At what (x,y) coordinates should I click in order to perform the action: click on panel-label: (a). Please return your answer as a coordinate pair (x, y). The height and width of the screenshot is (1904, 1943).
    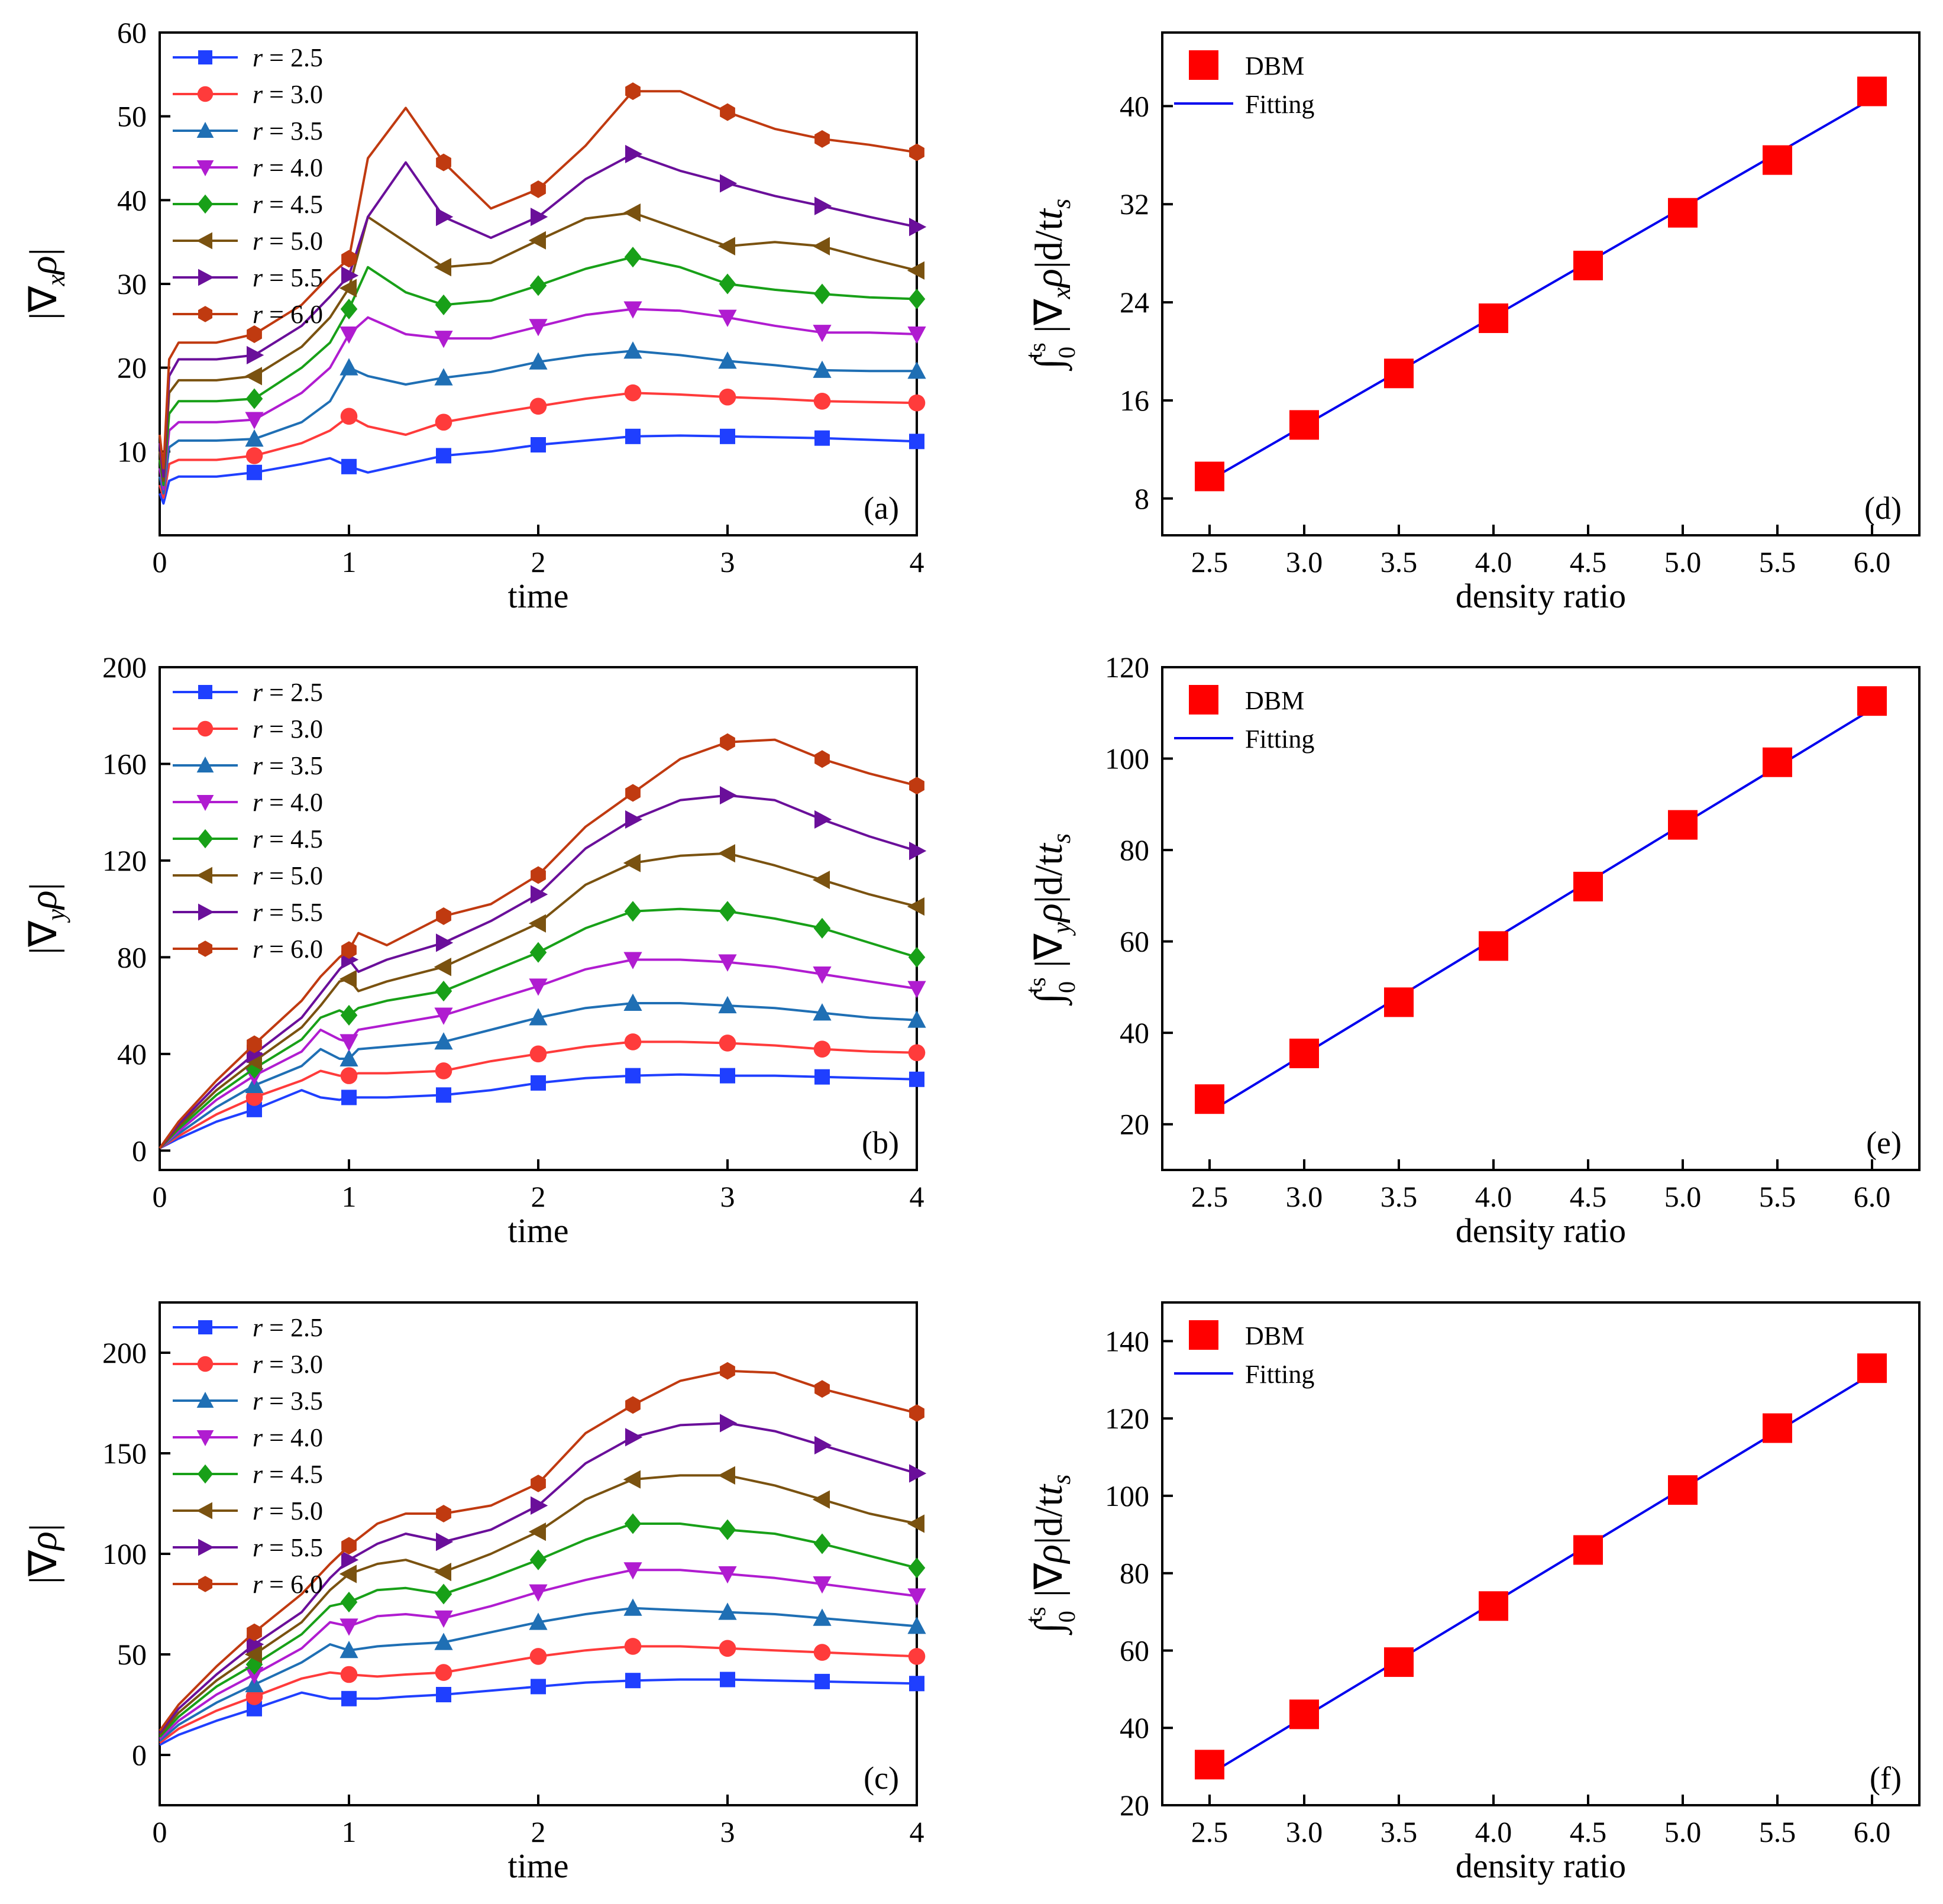
    Looking at the image, I should click on (881, 508).